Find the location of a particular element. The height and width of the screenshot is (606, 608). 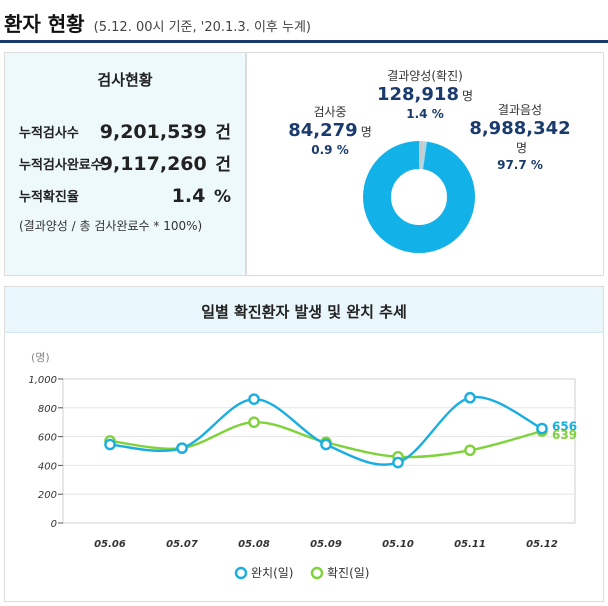

end-value-label-confirmed: 639 is located at coordinates (564, 435).